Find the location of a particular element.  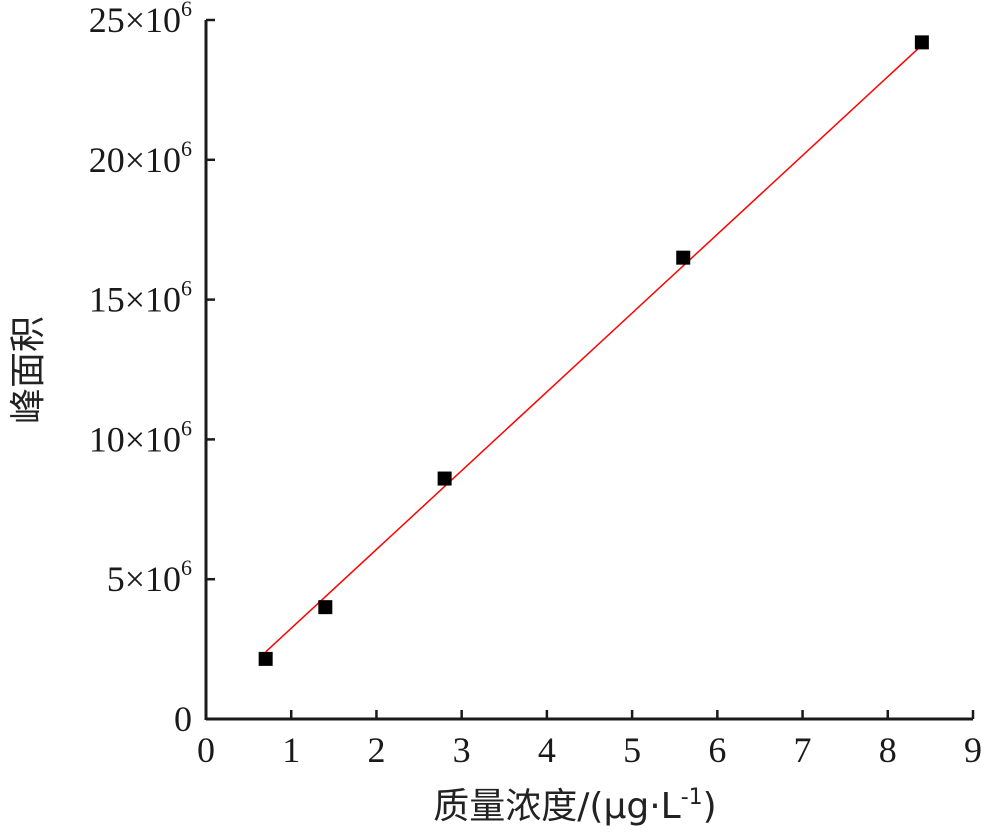

x-tick-label: 8 is located at coordinates (888, 750).